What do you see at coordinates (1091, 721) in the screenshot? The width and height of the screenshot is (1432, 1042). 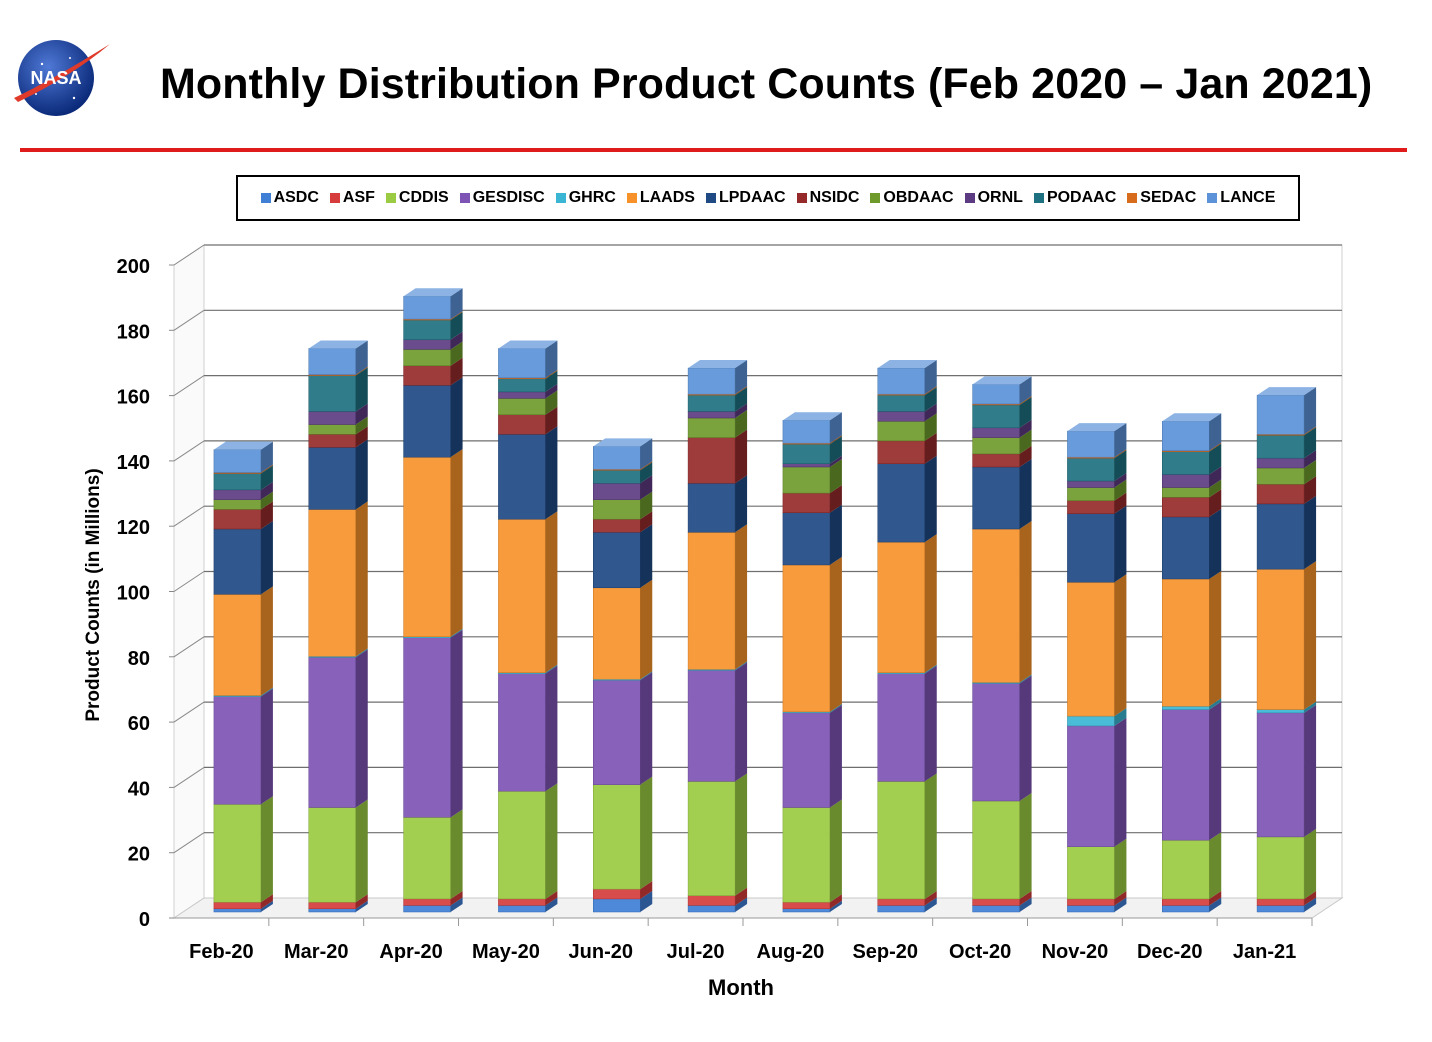 I see `bar-segment-GHRC` at bounding box center [1091, 721].